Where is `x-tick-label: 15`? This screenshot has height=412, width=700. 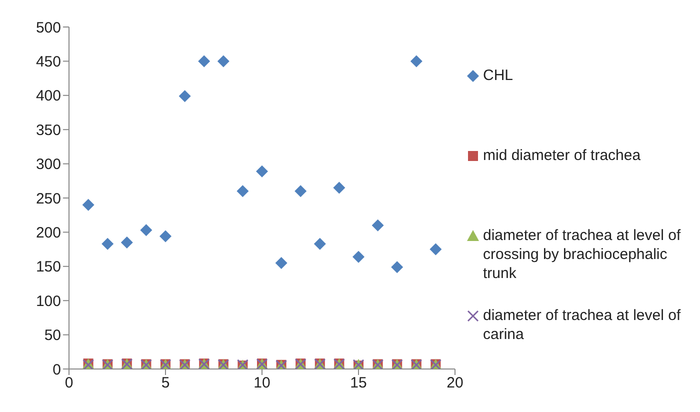
x-tick-label: 15 is located at coordinates (358, 383).